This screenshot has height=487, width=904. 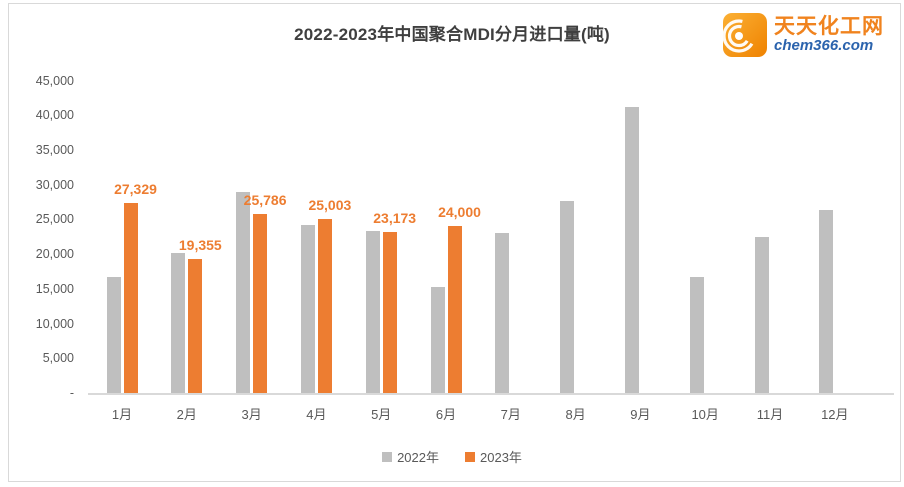 I want to click on x-axis-label-3月: 3月, so click(x=251, y=414).